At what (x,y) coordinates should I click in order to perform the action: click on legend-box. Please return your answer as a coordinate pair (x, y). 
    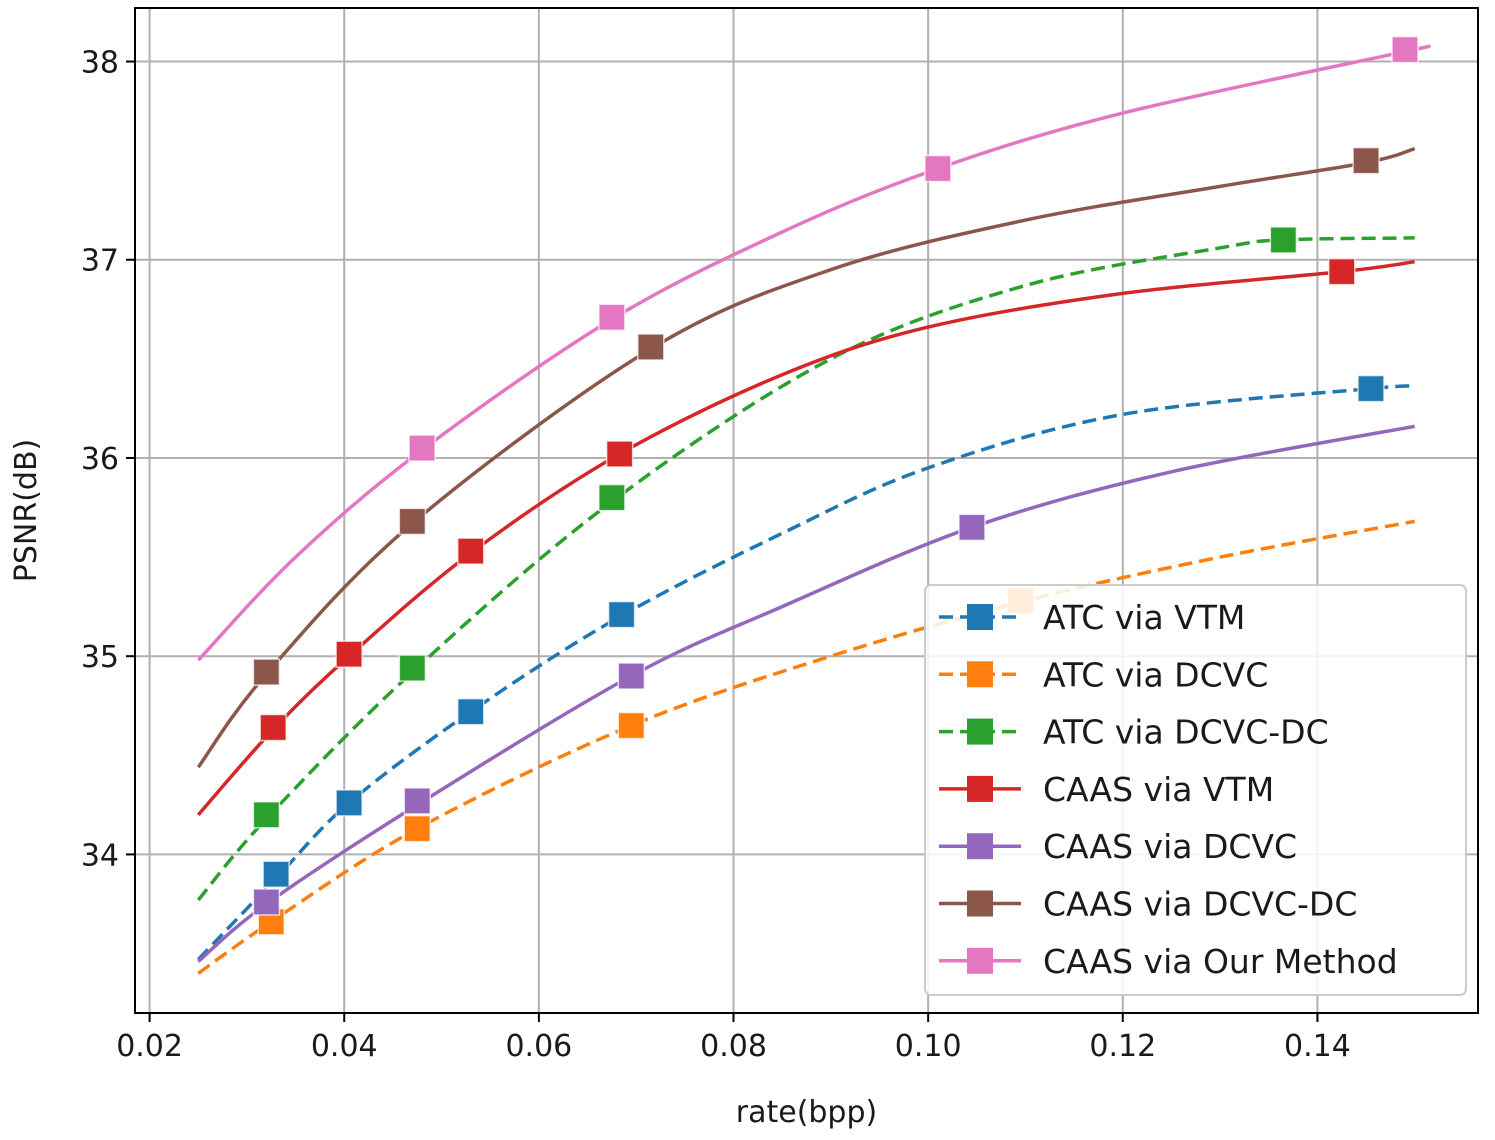
    Looking at the image, I should click on (1195, 790).